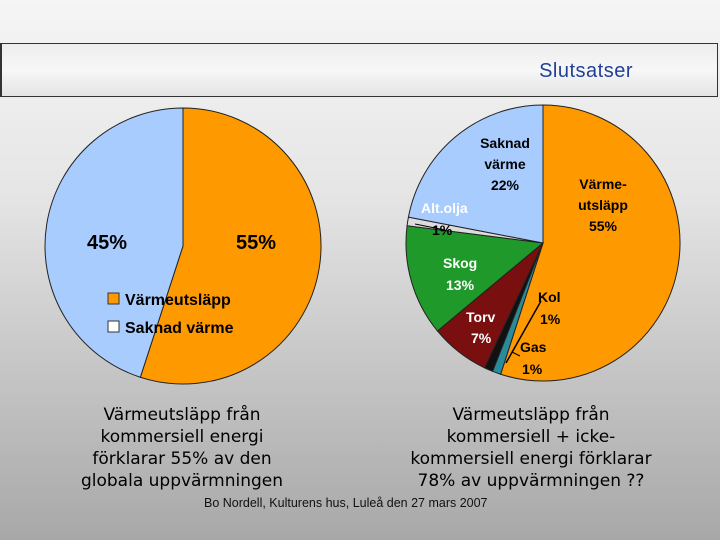 The width and height of the screenshot is (720, 540). What do you see at coordinates (481, 317) in the screenshot?
I see `slice-name-torv: Torv` at bounding box center [481, 317].